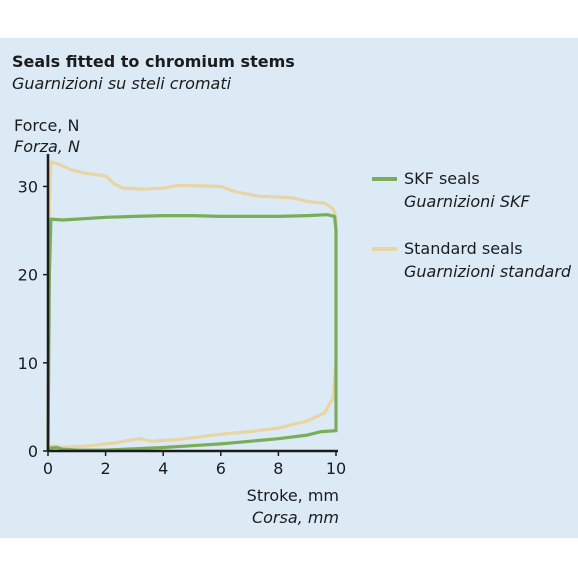 Image resolution: width=578 pixels, height=578 pixels. I want to click on y-tick-label: 20, so click(28, 275).